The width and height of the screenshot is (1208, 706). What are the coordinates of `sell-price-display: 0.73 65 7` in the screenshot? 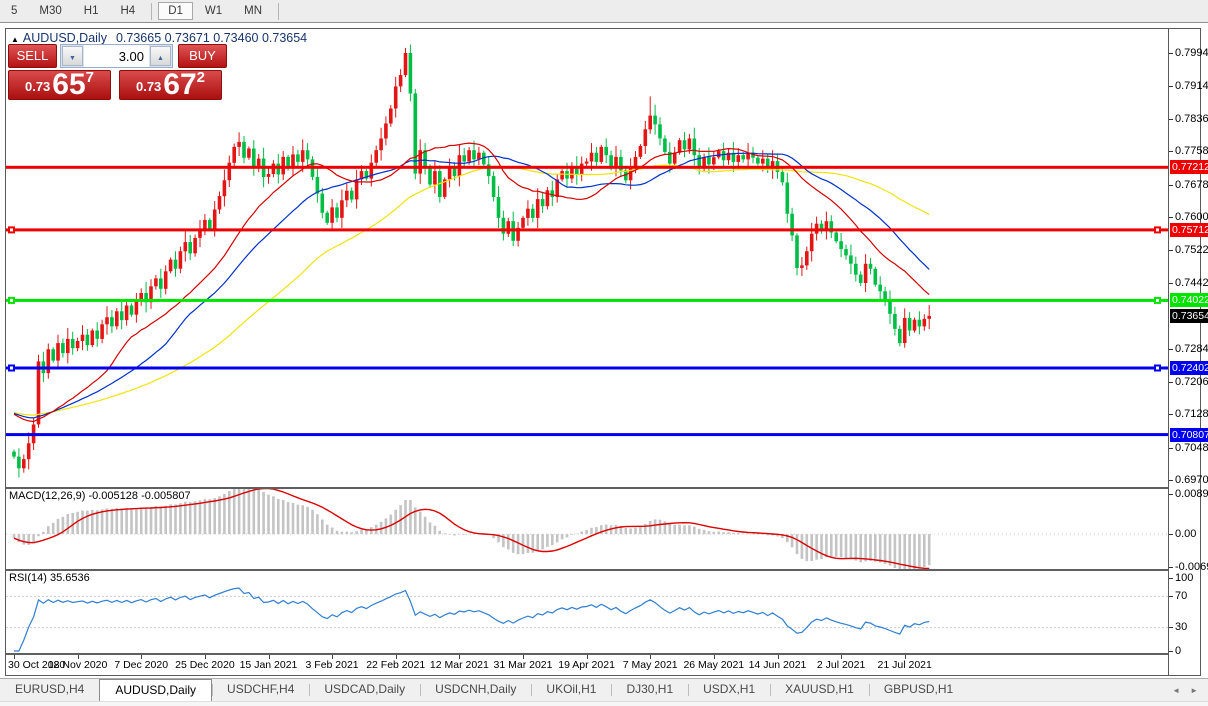 It's located at (59, 84).